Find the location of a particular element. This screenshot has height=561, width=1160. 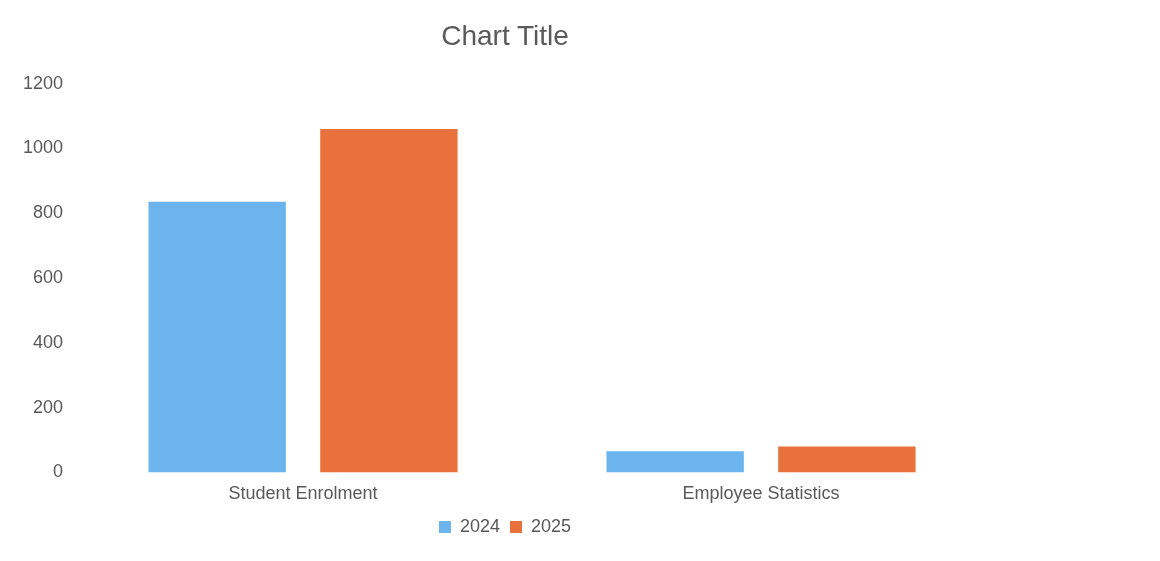

chart-title: Chart Title is located at coordinates (505, 35).